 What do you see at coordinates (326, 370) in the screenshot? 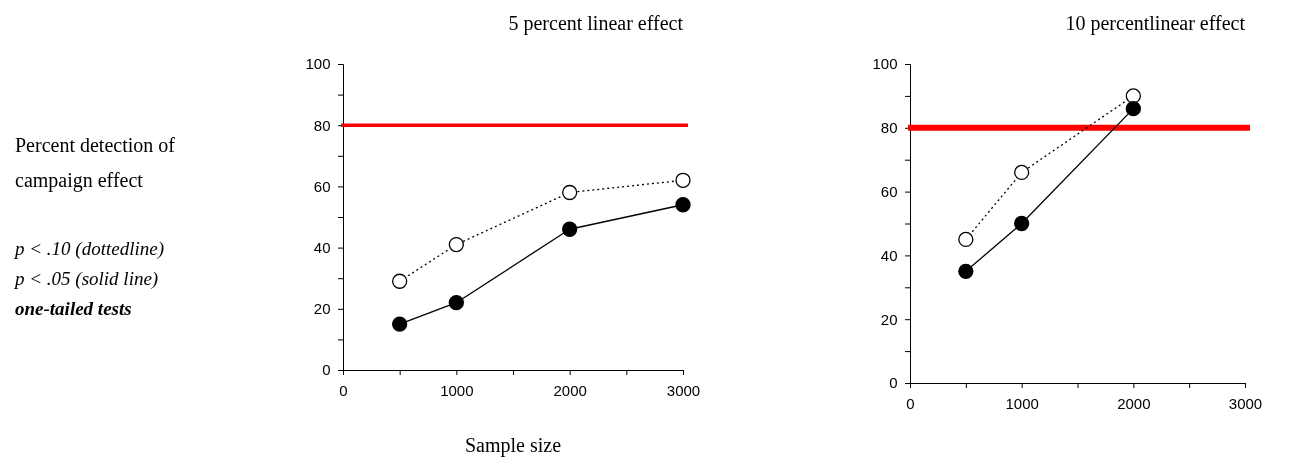
I see `y-tick-label: 0` at bounding box center [326, 370].